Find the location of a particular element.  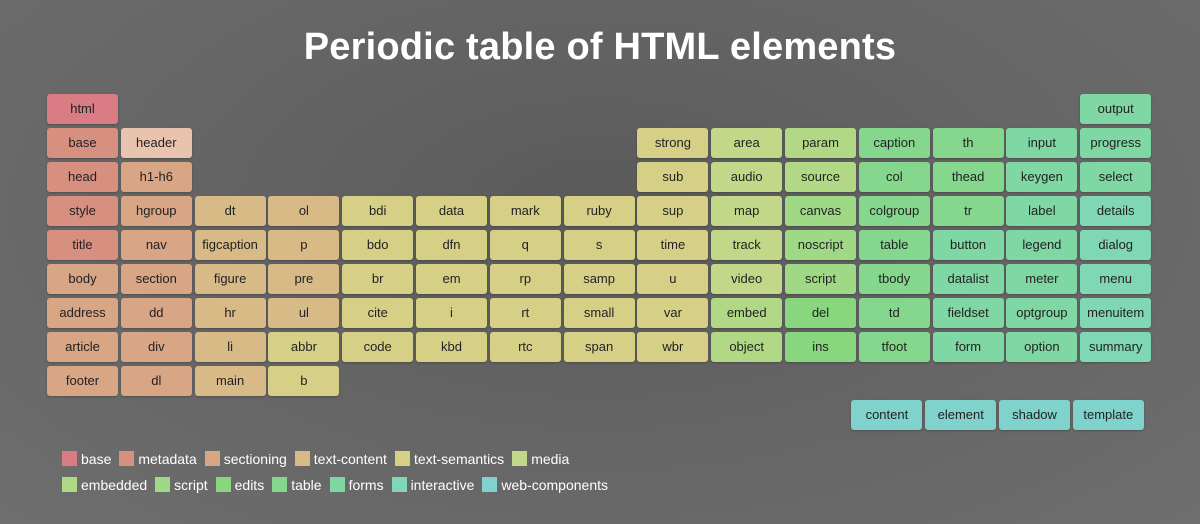

element-tile-col: col is located at coordinates (894, 177).